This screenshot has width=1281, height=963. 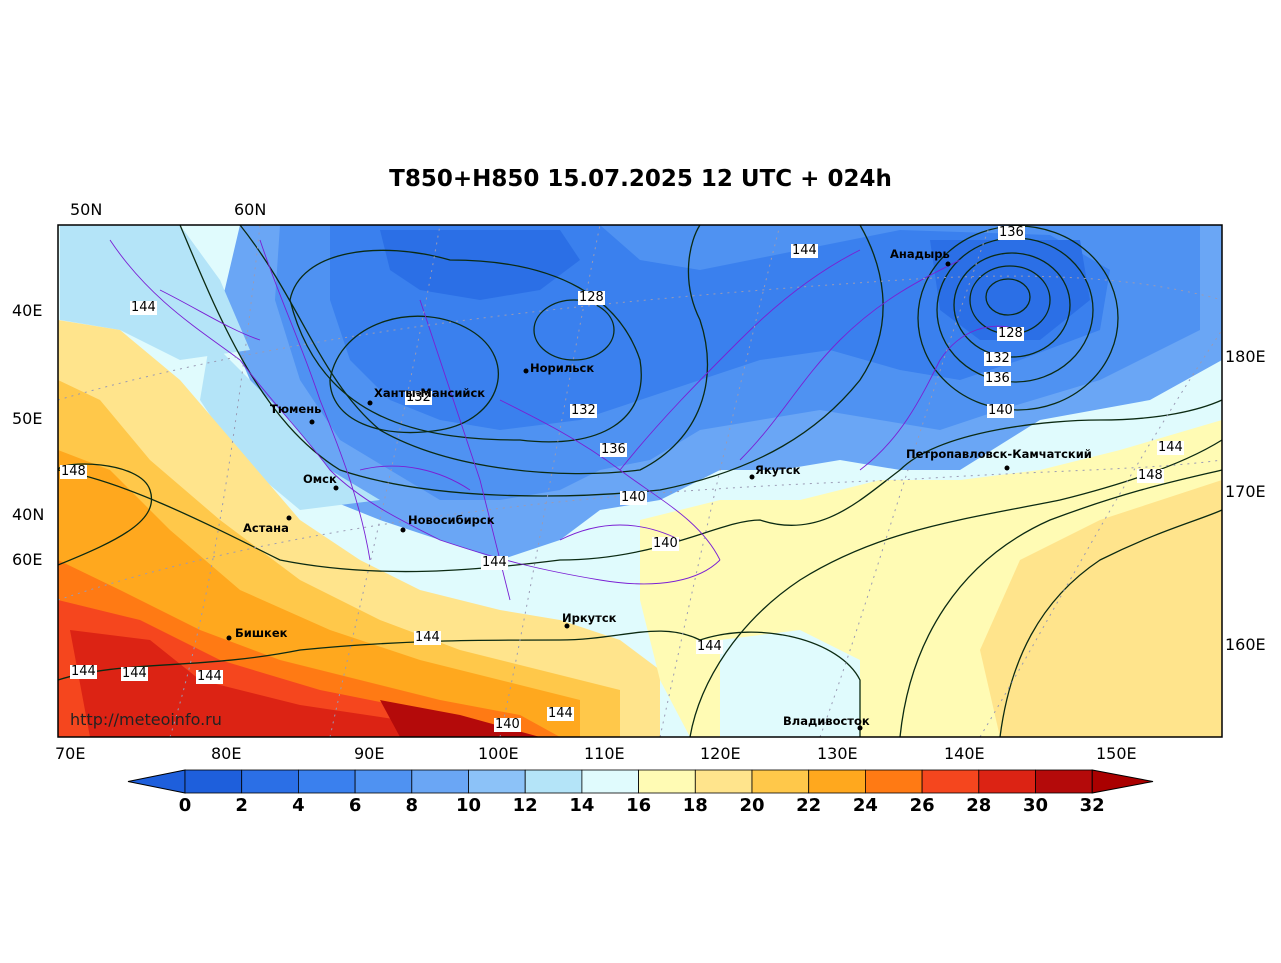 I want to click on colorbar-tick-label: 2, so click(x=241, y=805).